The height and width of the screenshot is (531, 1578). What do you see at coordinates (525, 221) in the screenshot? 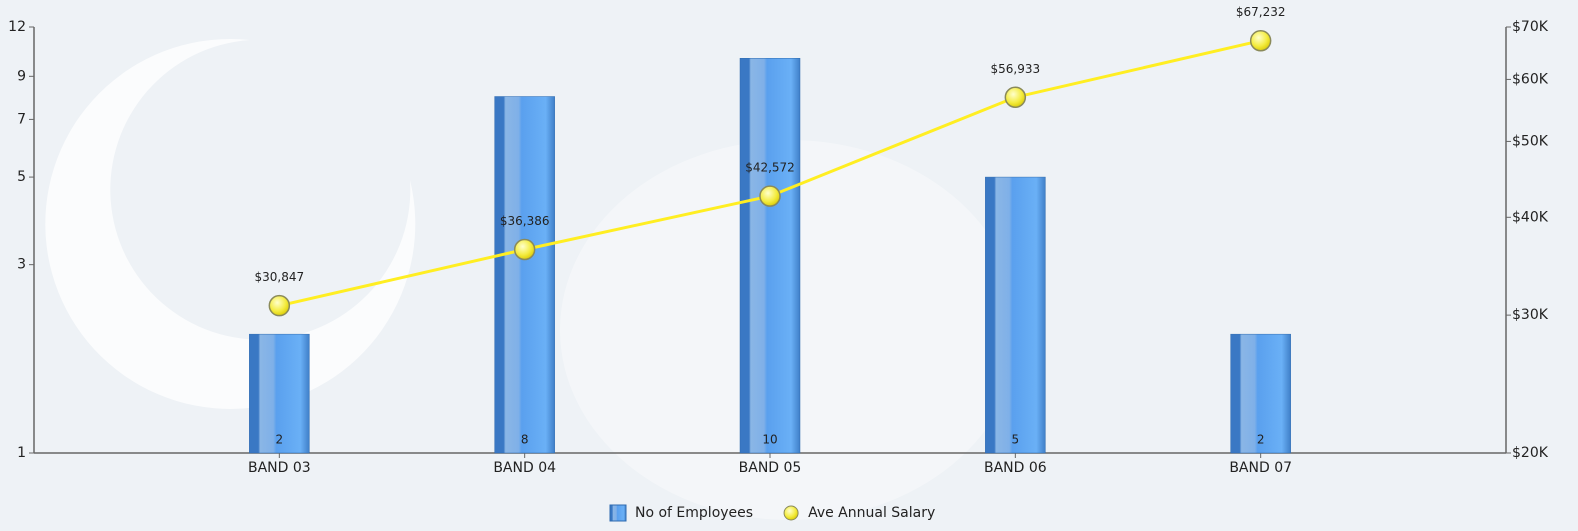
I see `line-value-label: $36,386` at bounding box center [525, 221].